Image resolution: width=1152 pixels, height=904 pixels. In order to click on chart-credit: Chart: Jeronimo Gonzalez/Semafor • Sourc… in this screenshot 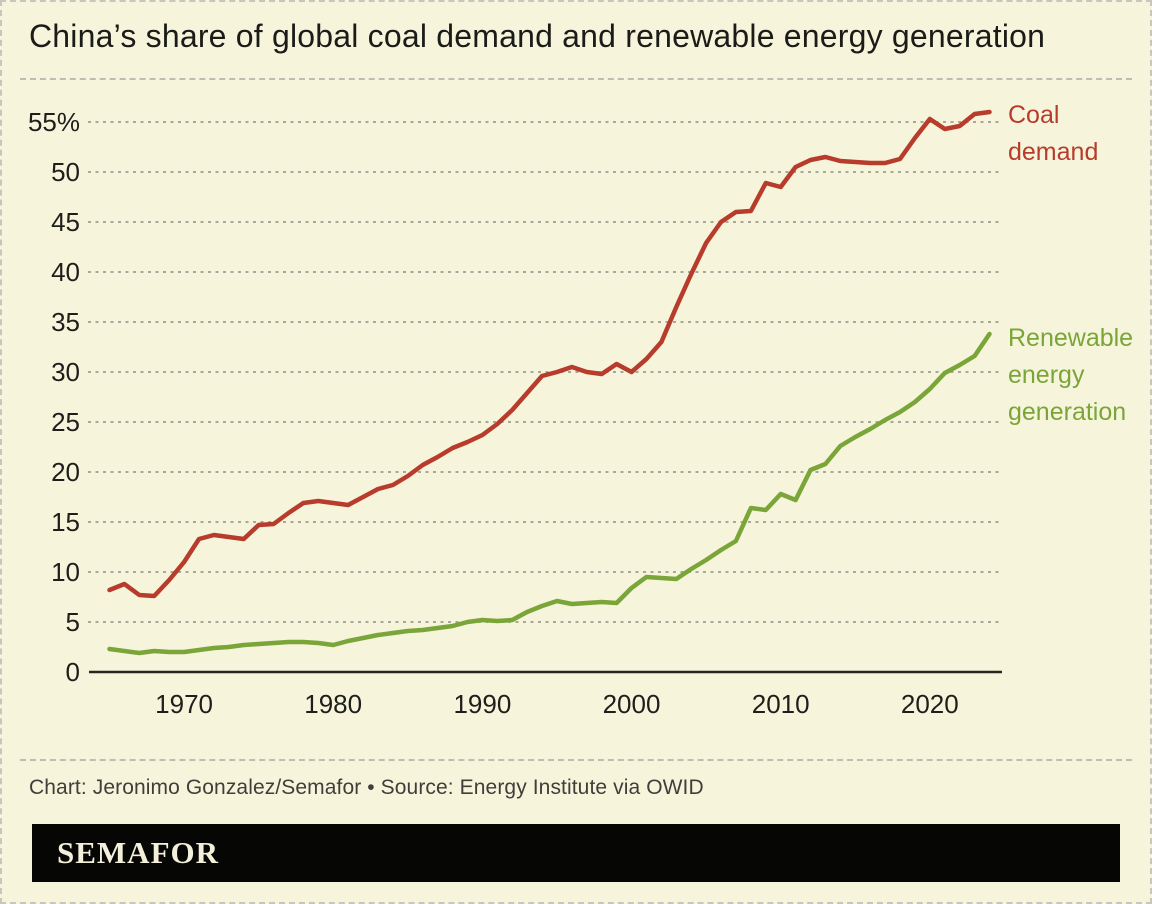, I will do `click(366, 787)`.